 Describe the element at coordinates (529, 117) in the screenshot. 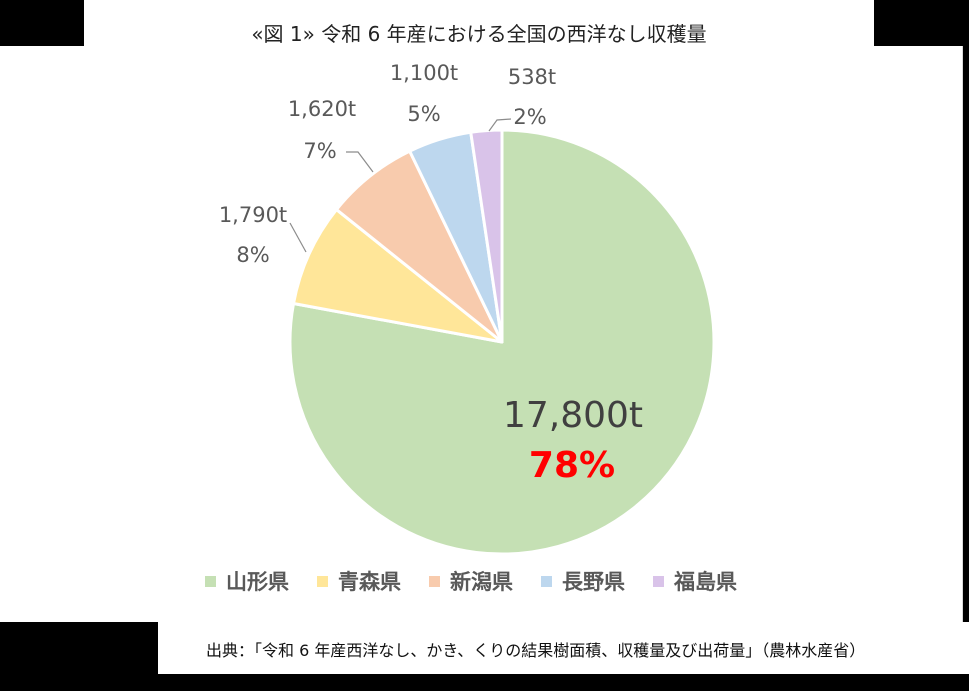

I see `slice-percent-label: 2%` at that location.